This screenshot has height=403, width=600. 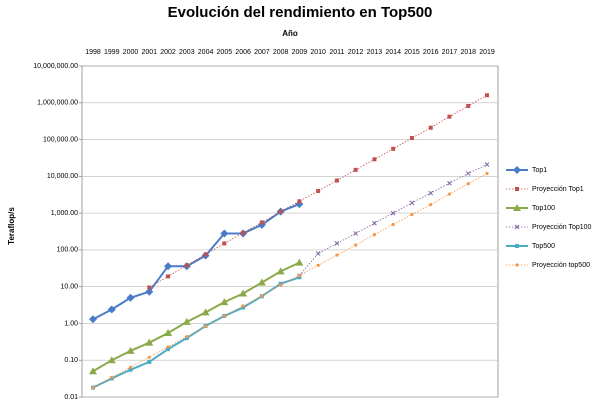 I want to click on chart-title: Evolución del rendimiento en Top500, so click(x=300, y=12).